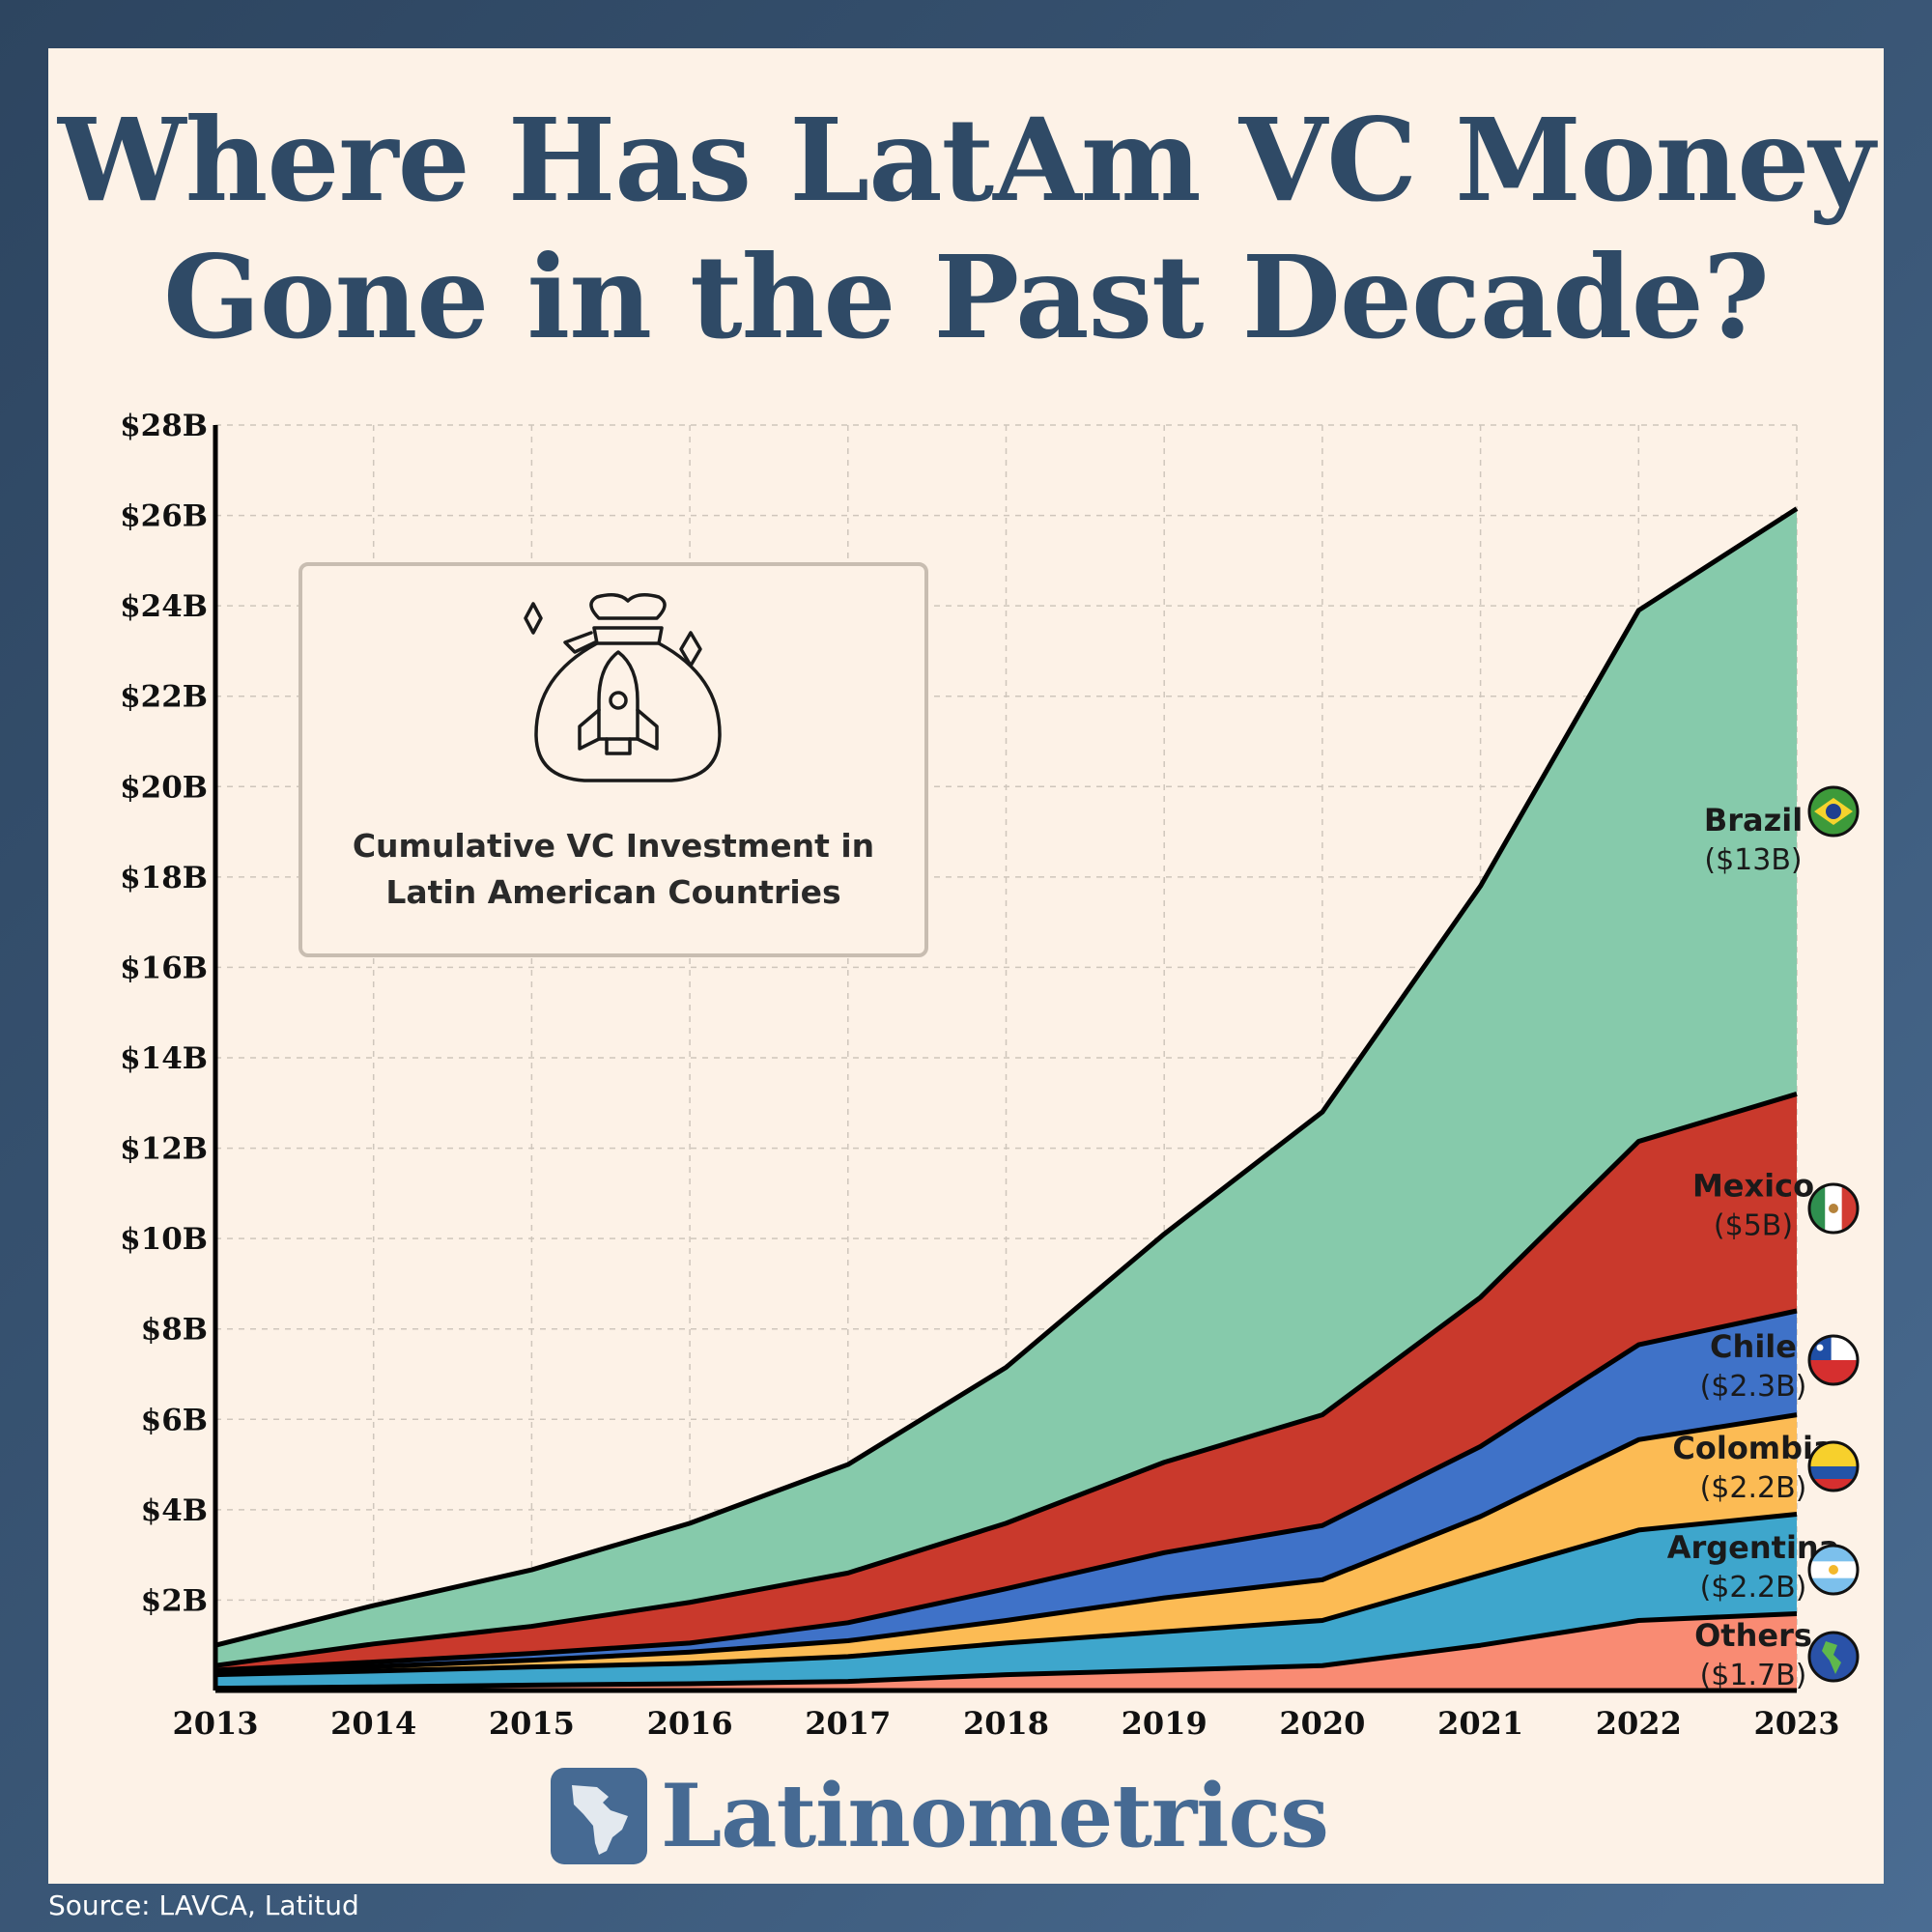 This screenshot has width=1932, height=1932. Describe the element at coordinates (1833, 1570) in the screenshot. I see `argentina-flag-icon` at that location.